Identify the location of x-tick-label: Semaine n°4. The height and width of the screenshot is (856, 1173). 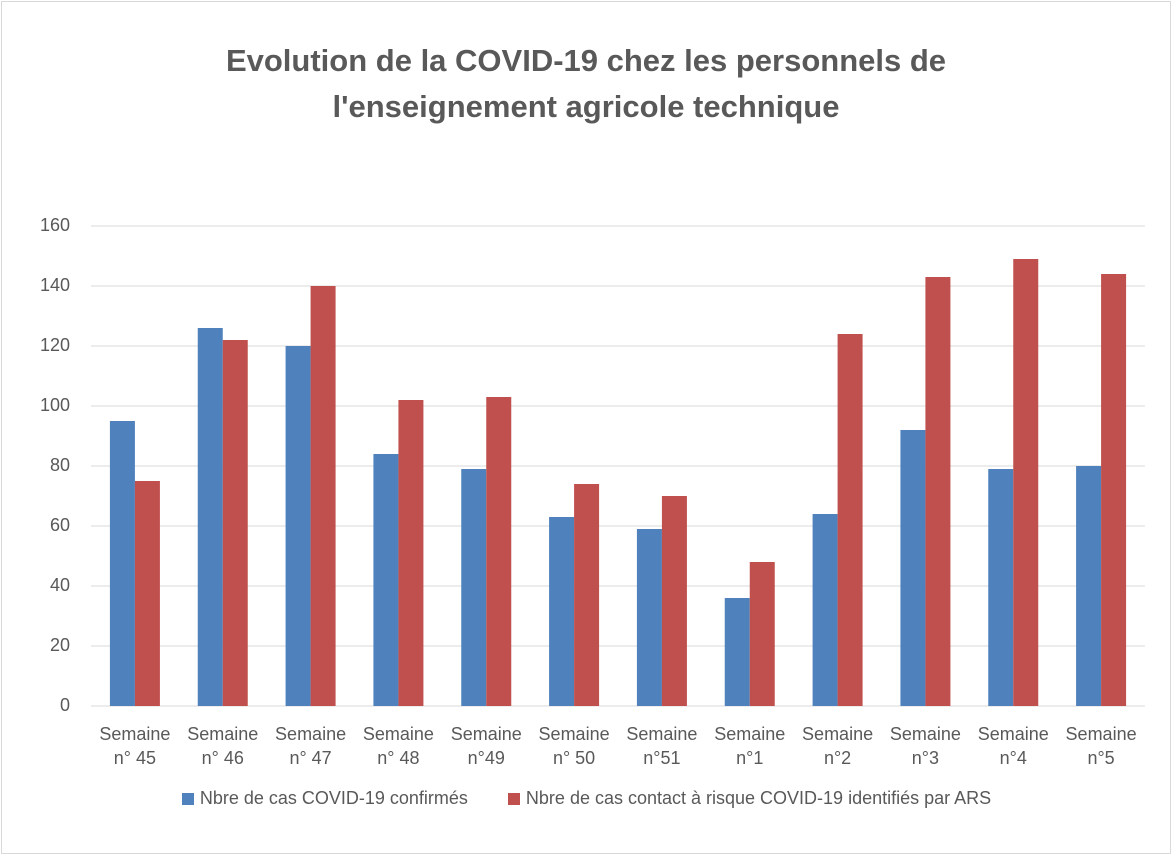
(1013, 746).